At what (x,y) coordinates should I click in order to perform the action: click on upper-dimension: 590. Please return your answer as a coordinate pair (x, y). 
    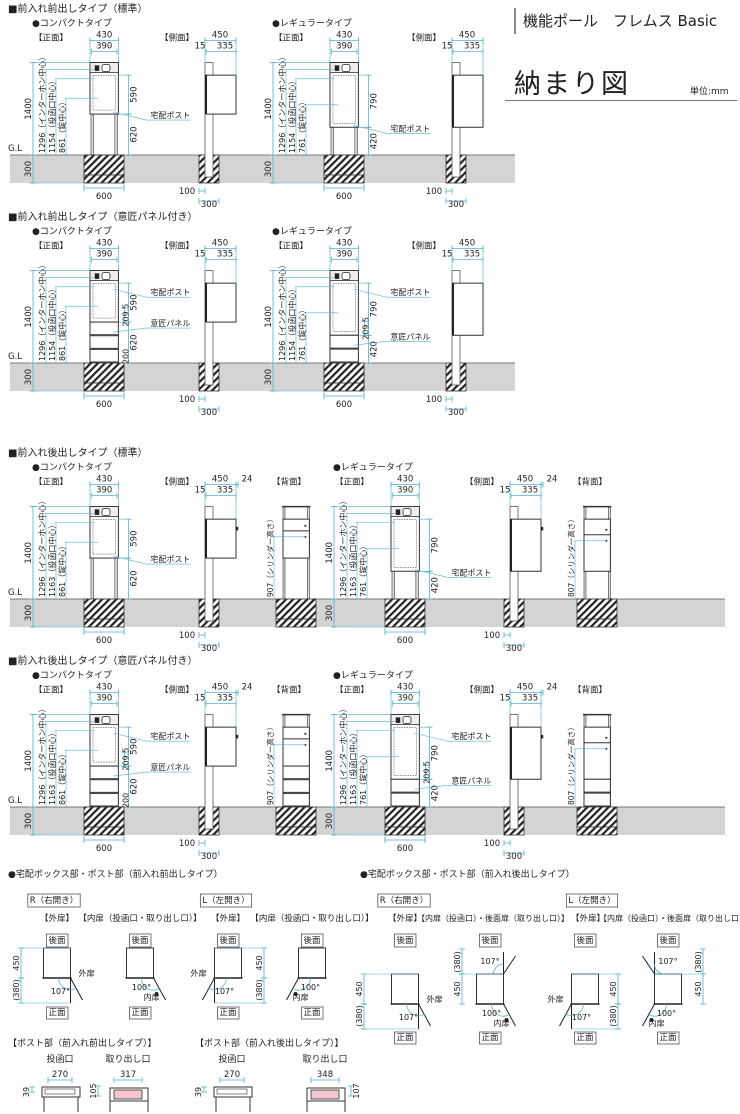
    Looking at the image, I should click on (134, 538).